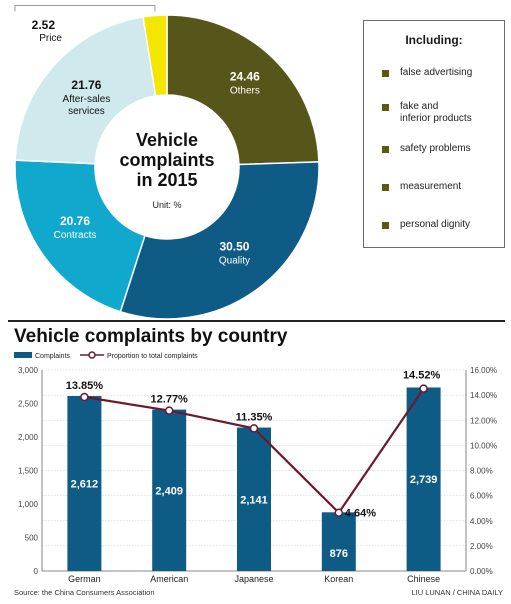  I want to click on bar-value-label: 2,141, so click(254, 500).